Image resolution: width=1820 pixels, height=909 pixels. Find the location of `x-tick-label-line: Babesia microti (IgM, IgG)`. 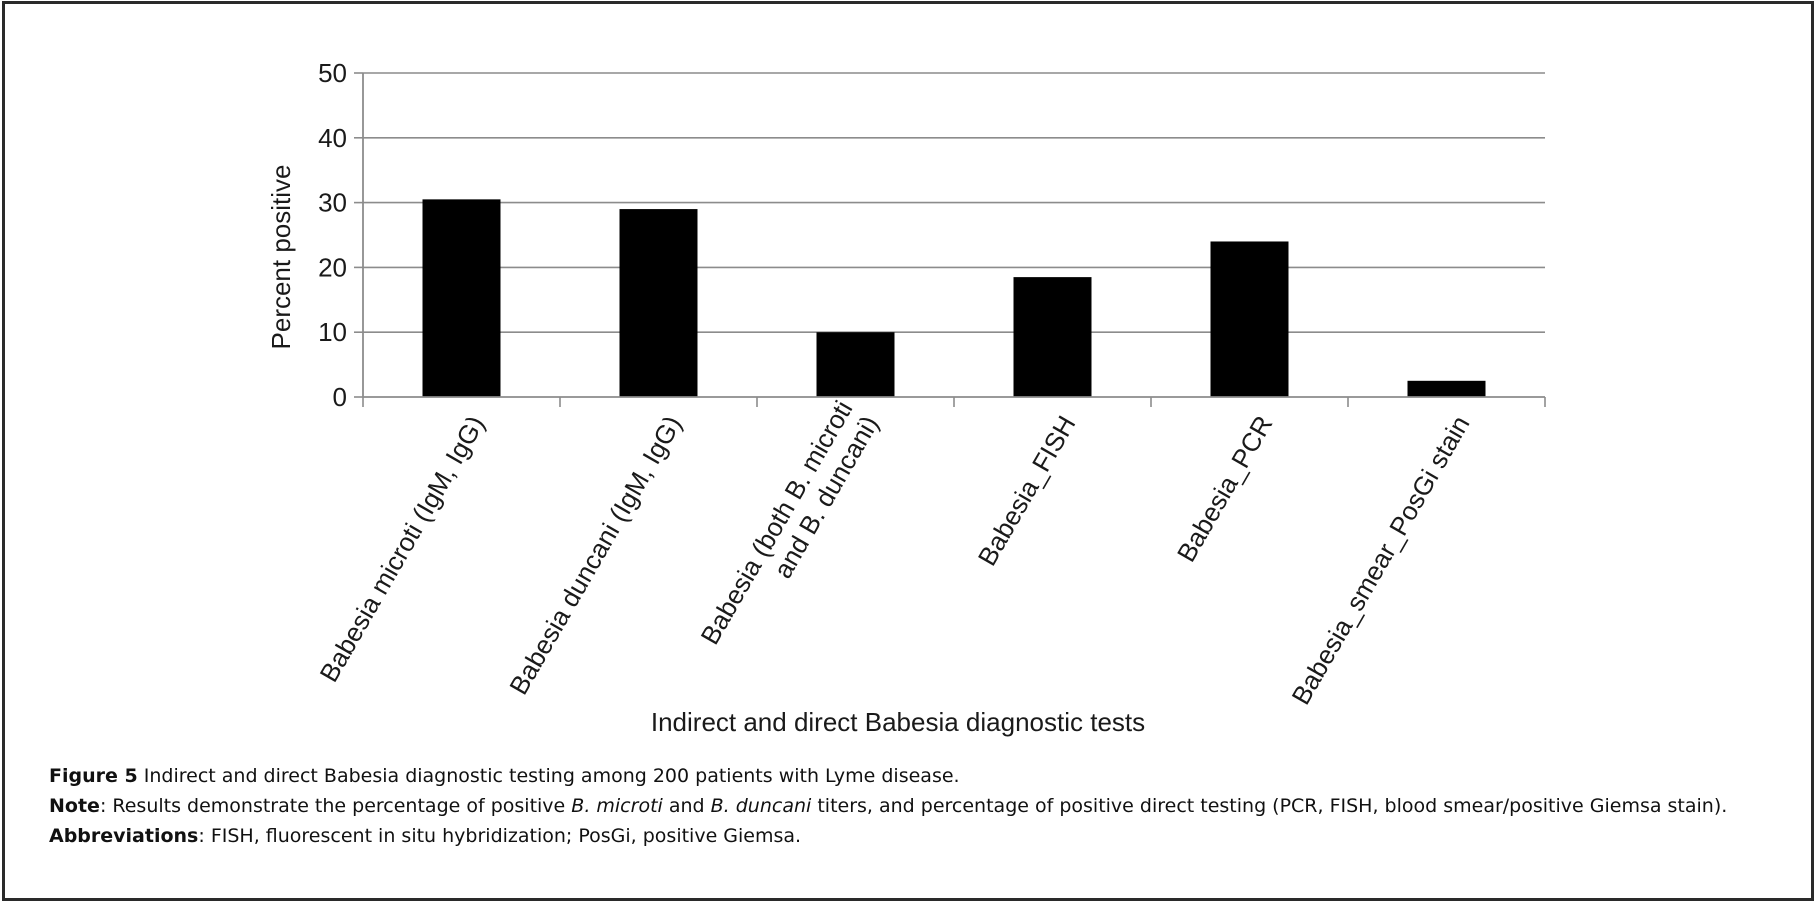

x-tick-label-line: Babesia microti (IgM, IgG) is located at coordinates (402, 549).